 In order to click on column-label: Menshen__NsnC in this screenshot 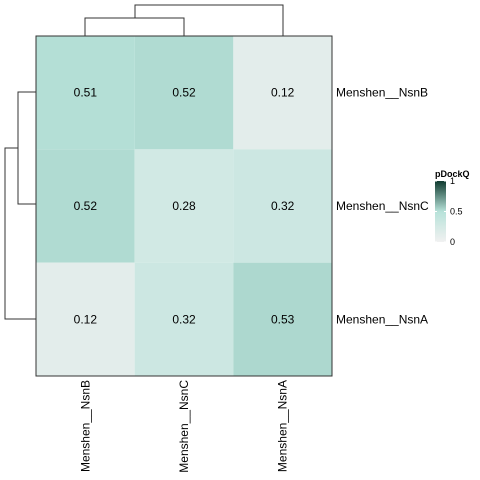, I will do `click(184, 426)`.